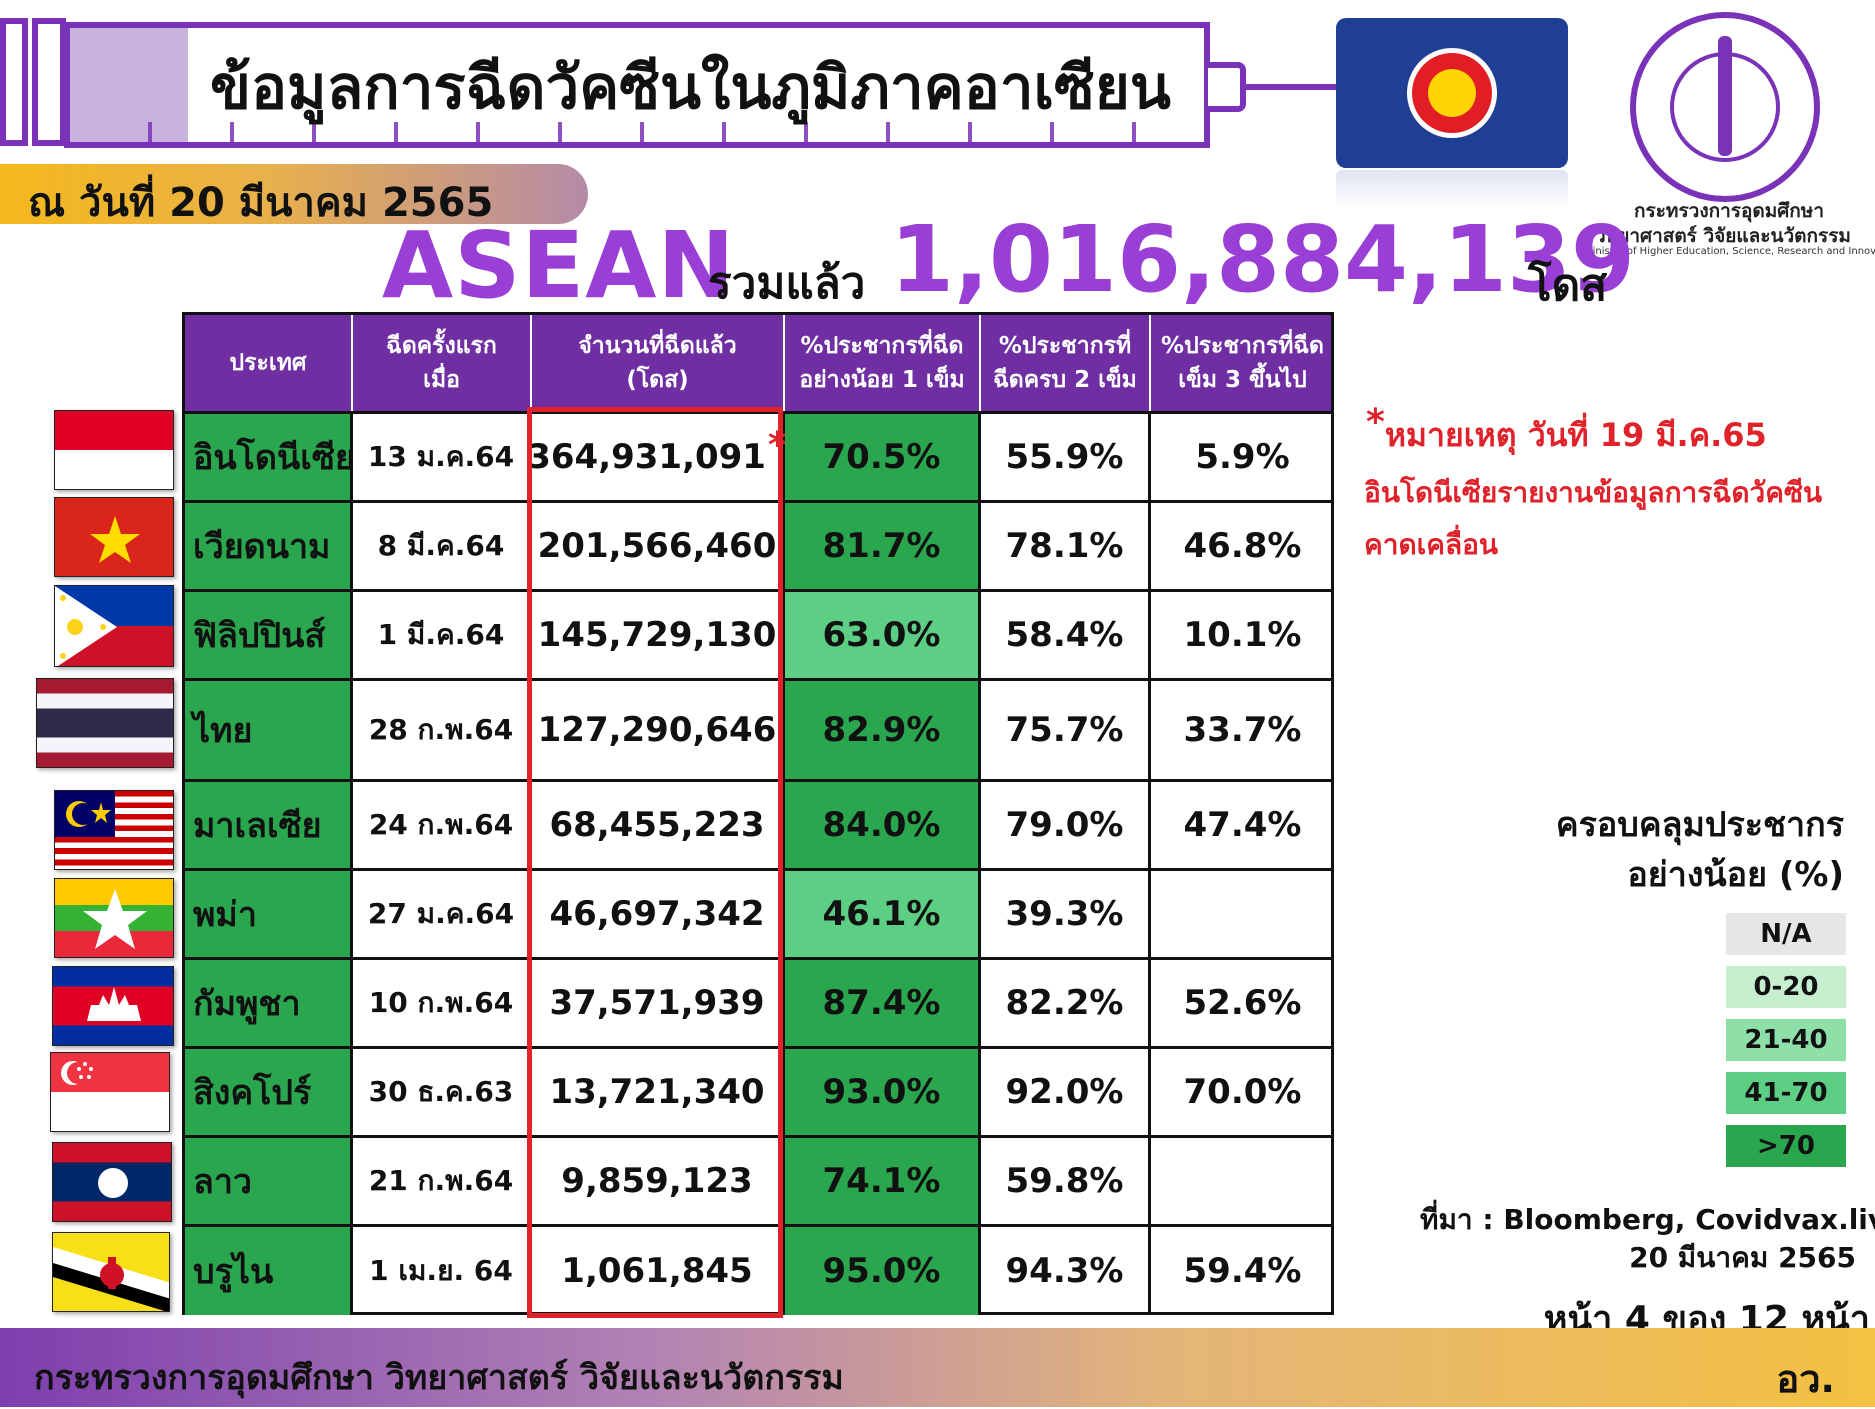 This screenshot has width=1875, height=1409. What do you see at coordinates (113, 1006) in the screenshot?
I see `cambodia-flag-icon` at bounding box center [113, 1006].